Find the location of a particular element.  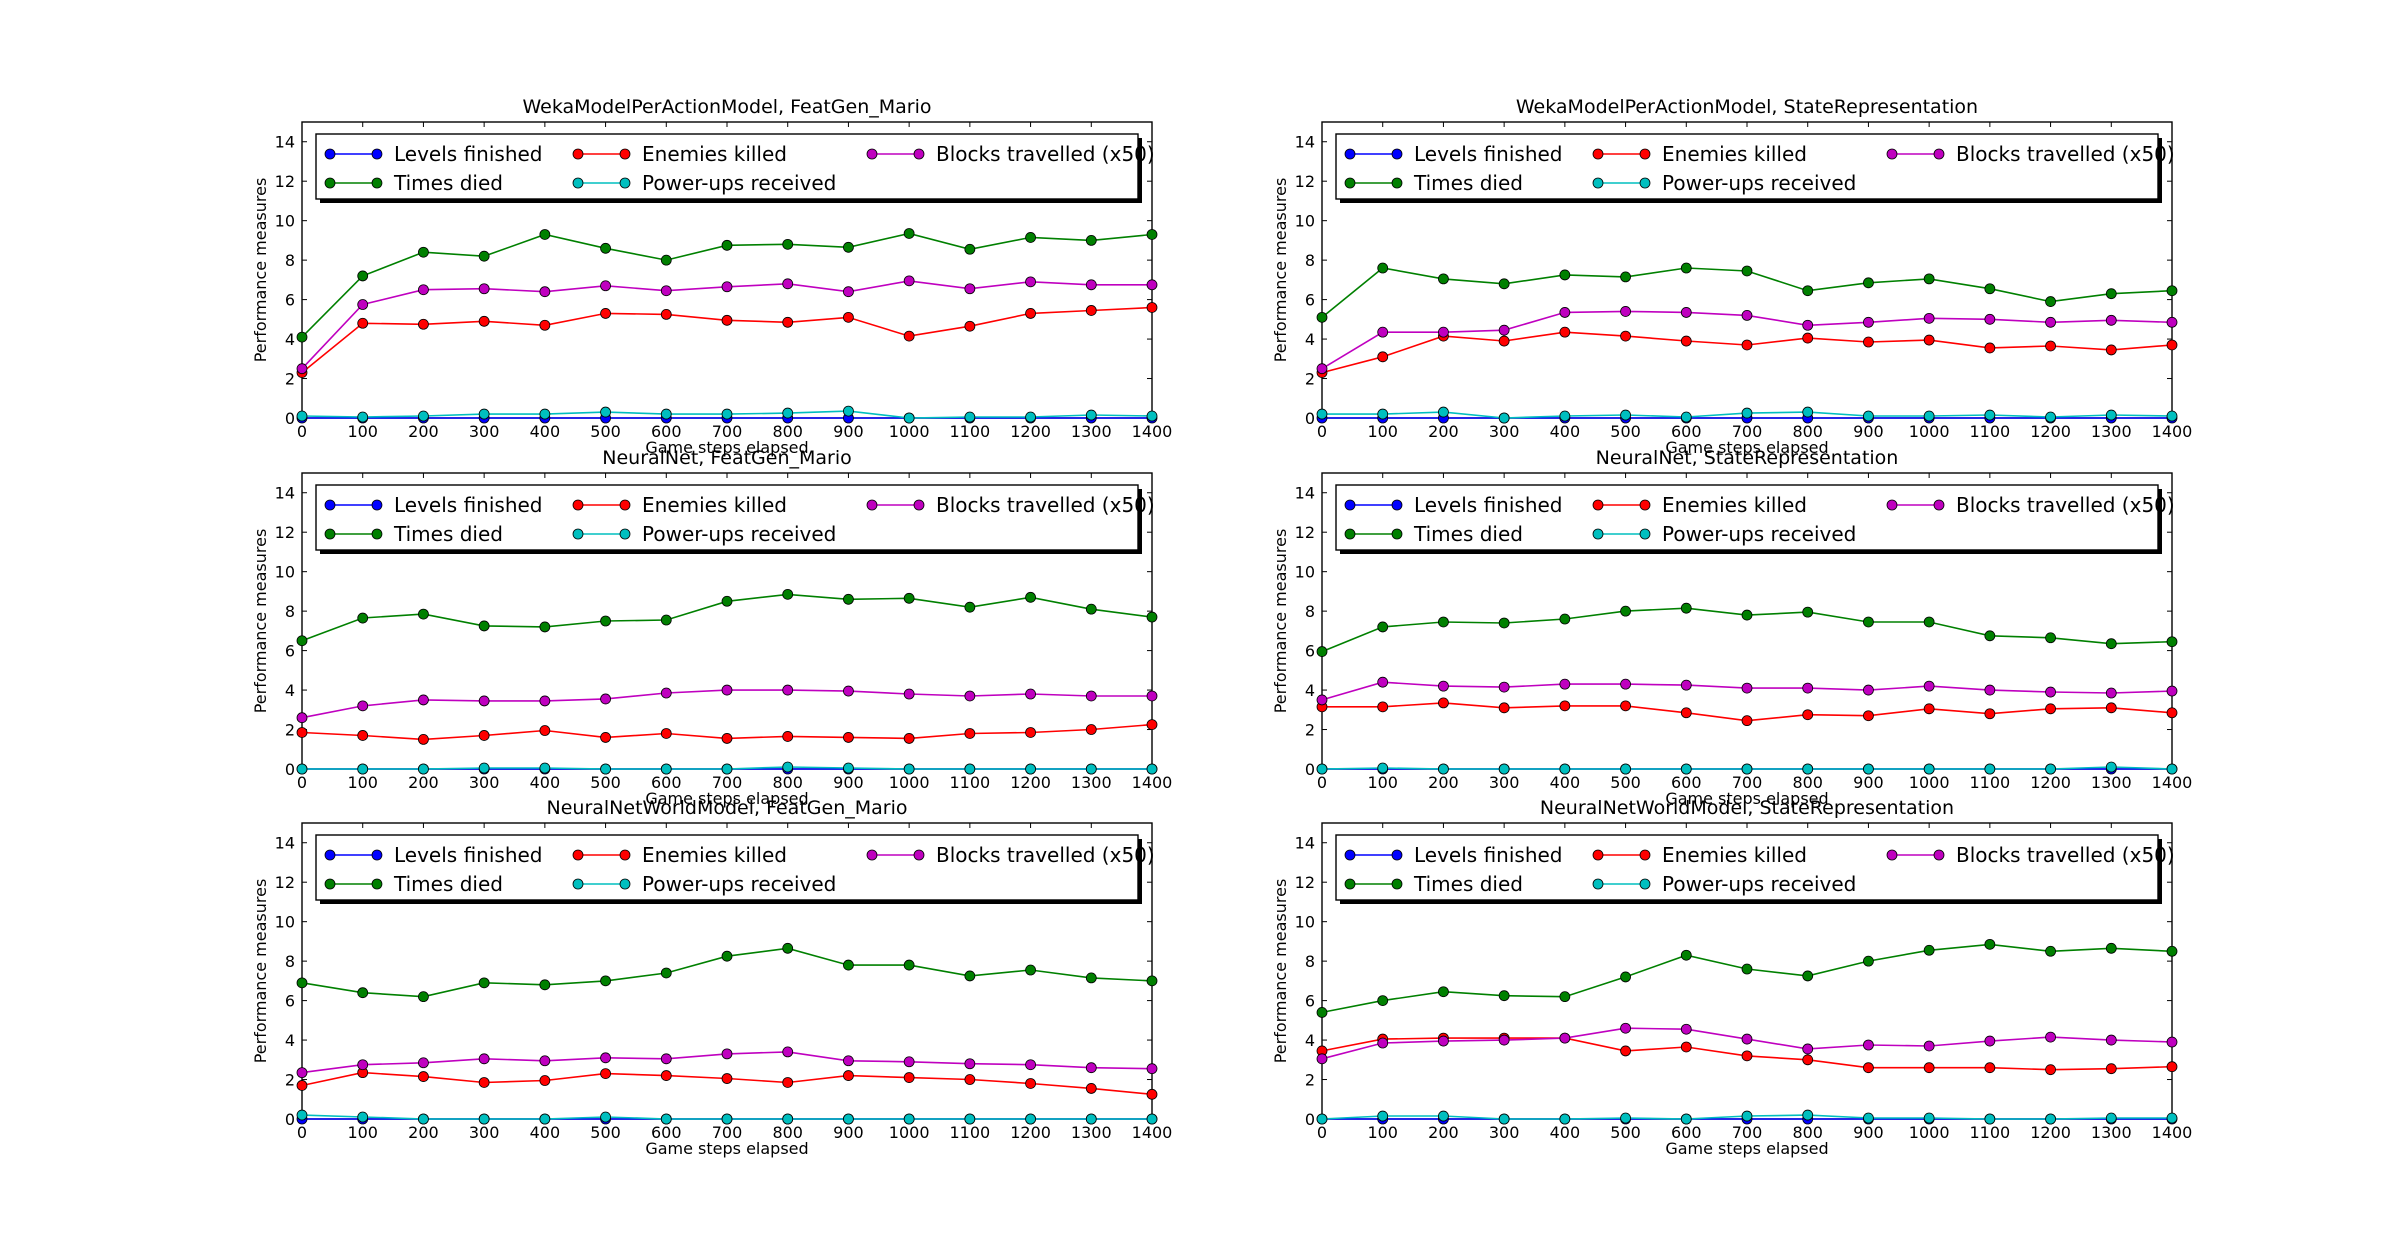

y-tick-label: 6 is located at coordinates (290, 300).